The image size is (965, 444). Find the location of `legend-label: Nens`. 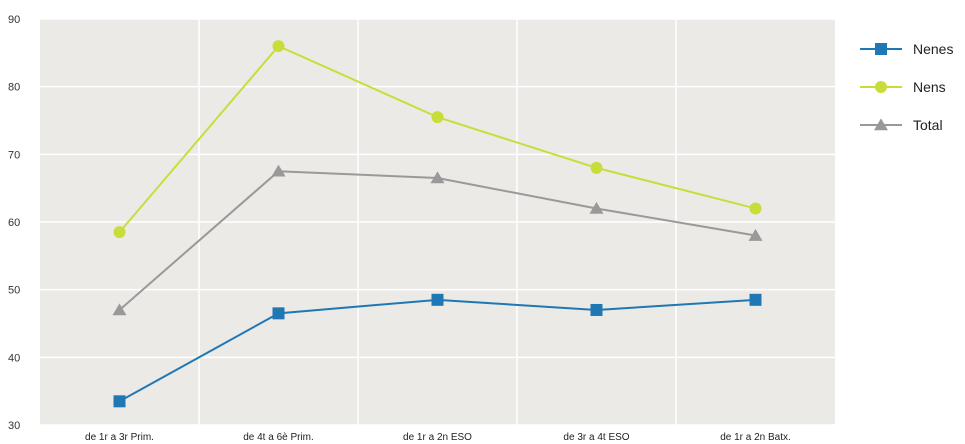

legend-label: Nens is located at coordinates (929, 87).